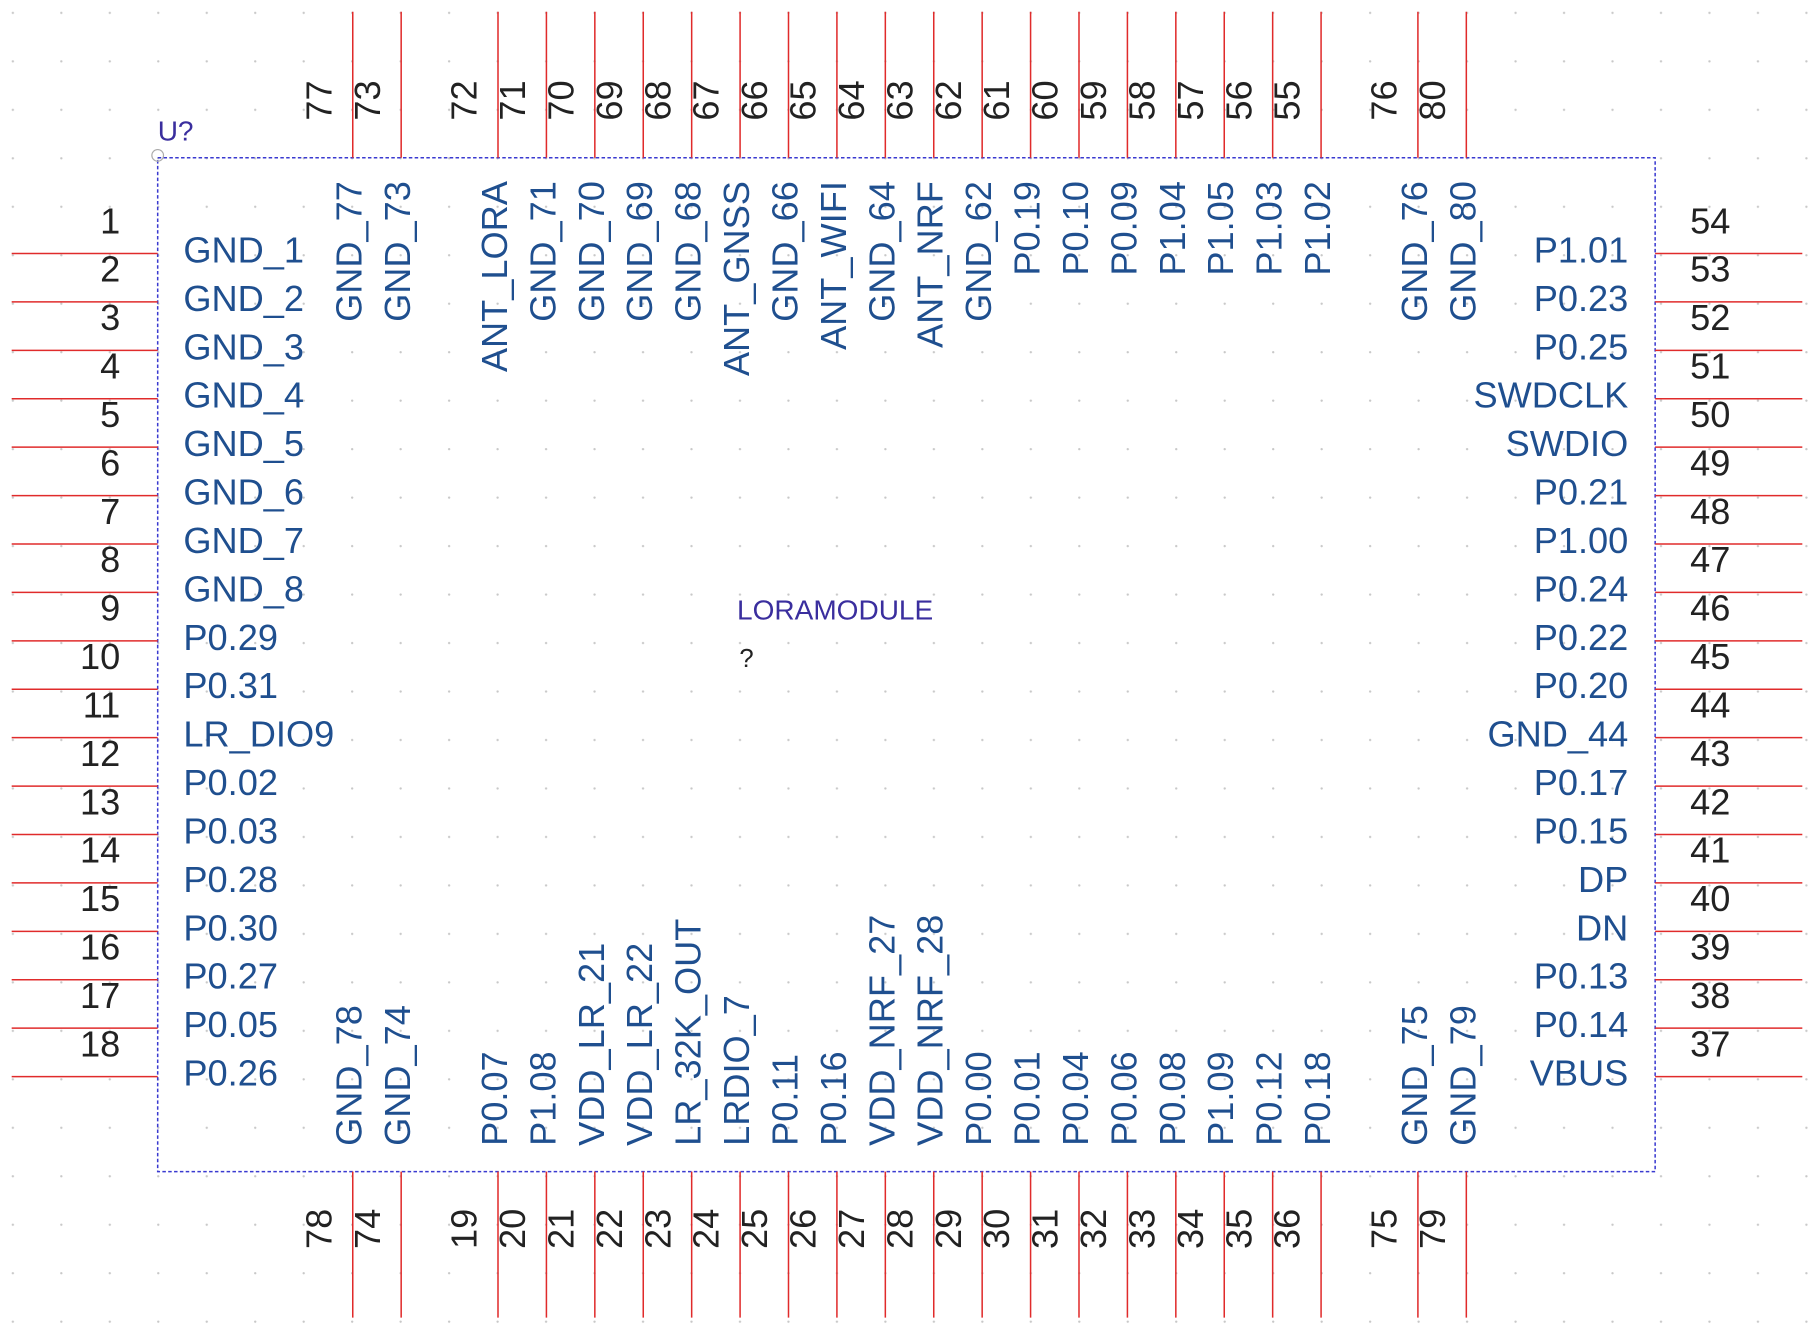 The width and height of the screenshot is (1814, 1327). I want to click on pin-number: 59, so click(1093, 100).